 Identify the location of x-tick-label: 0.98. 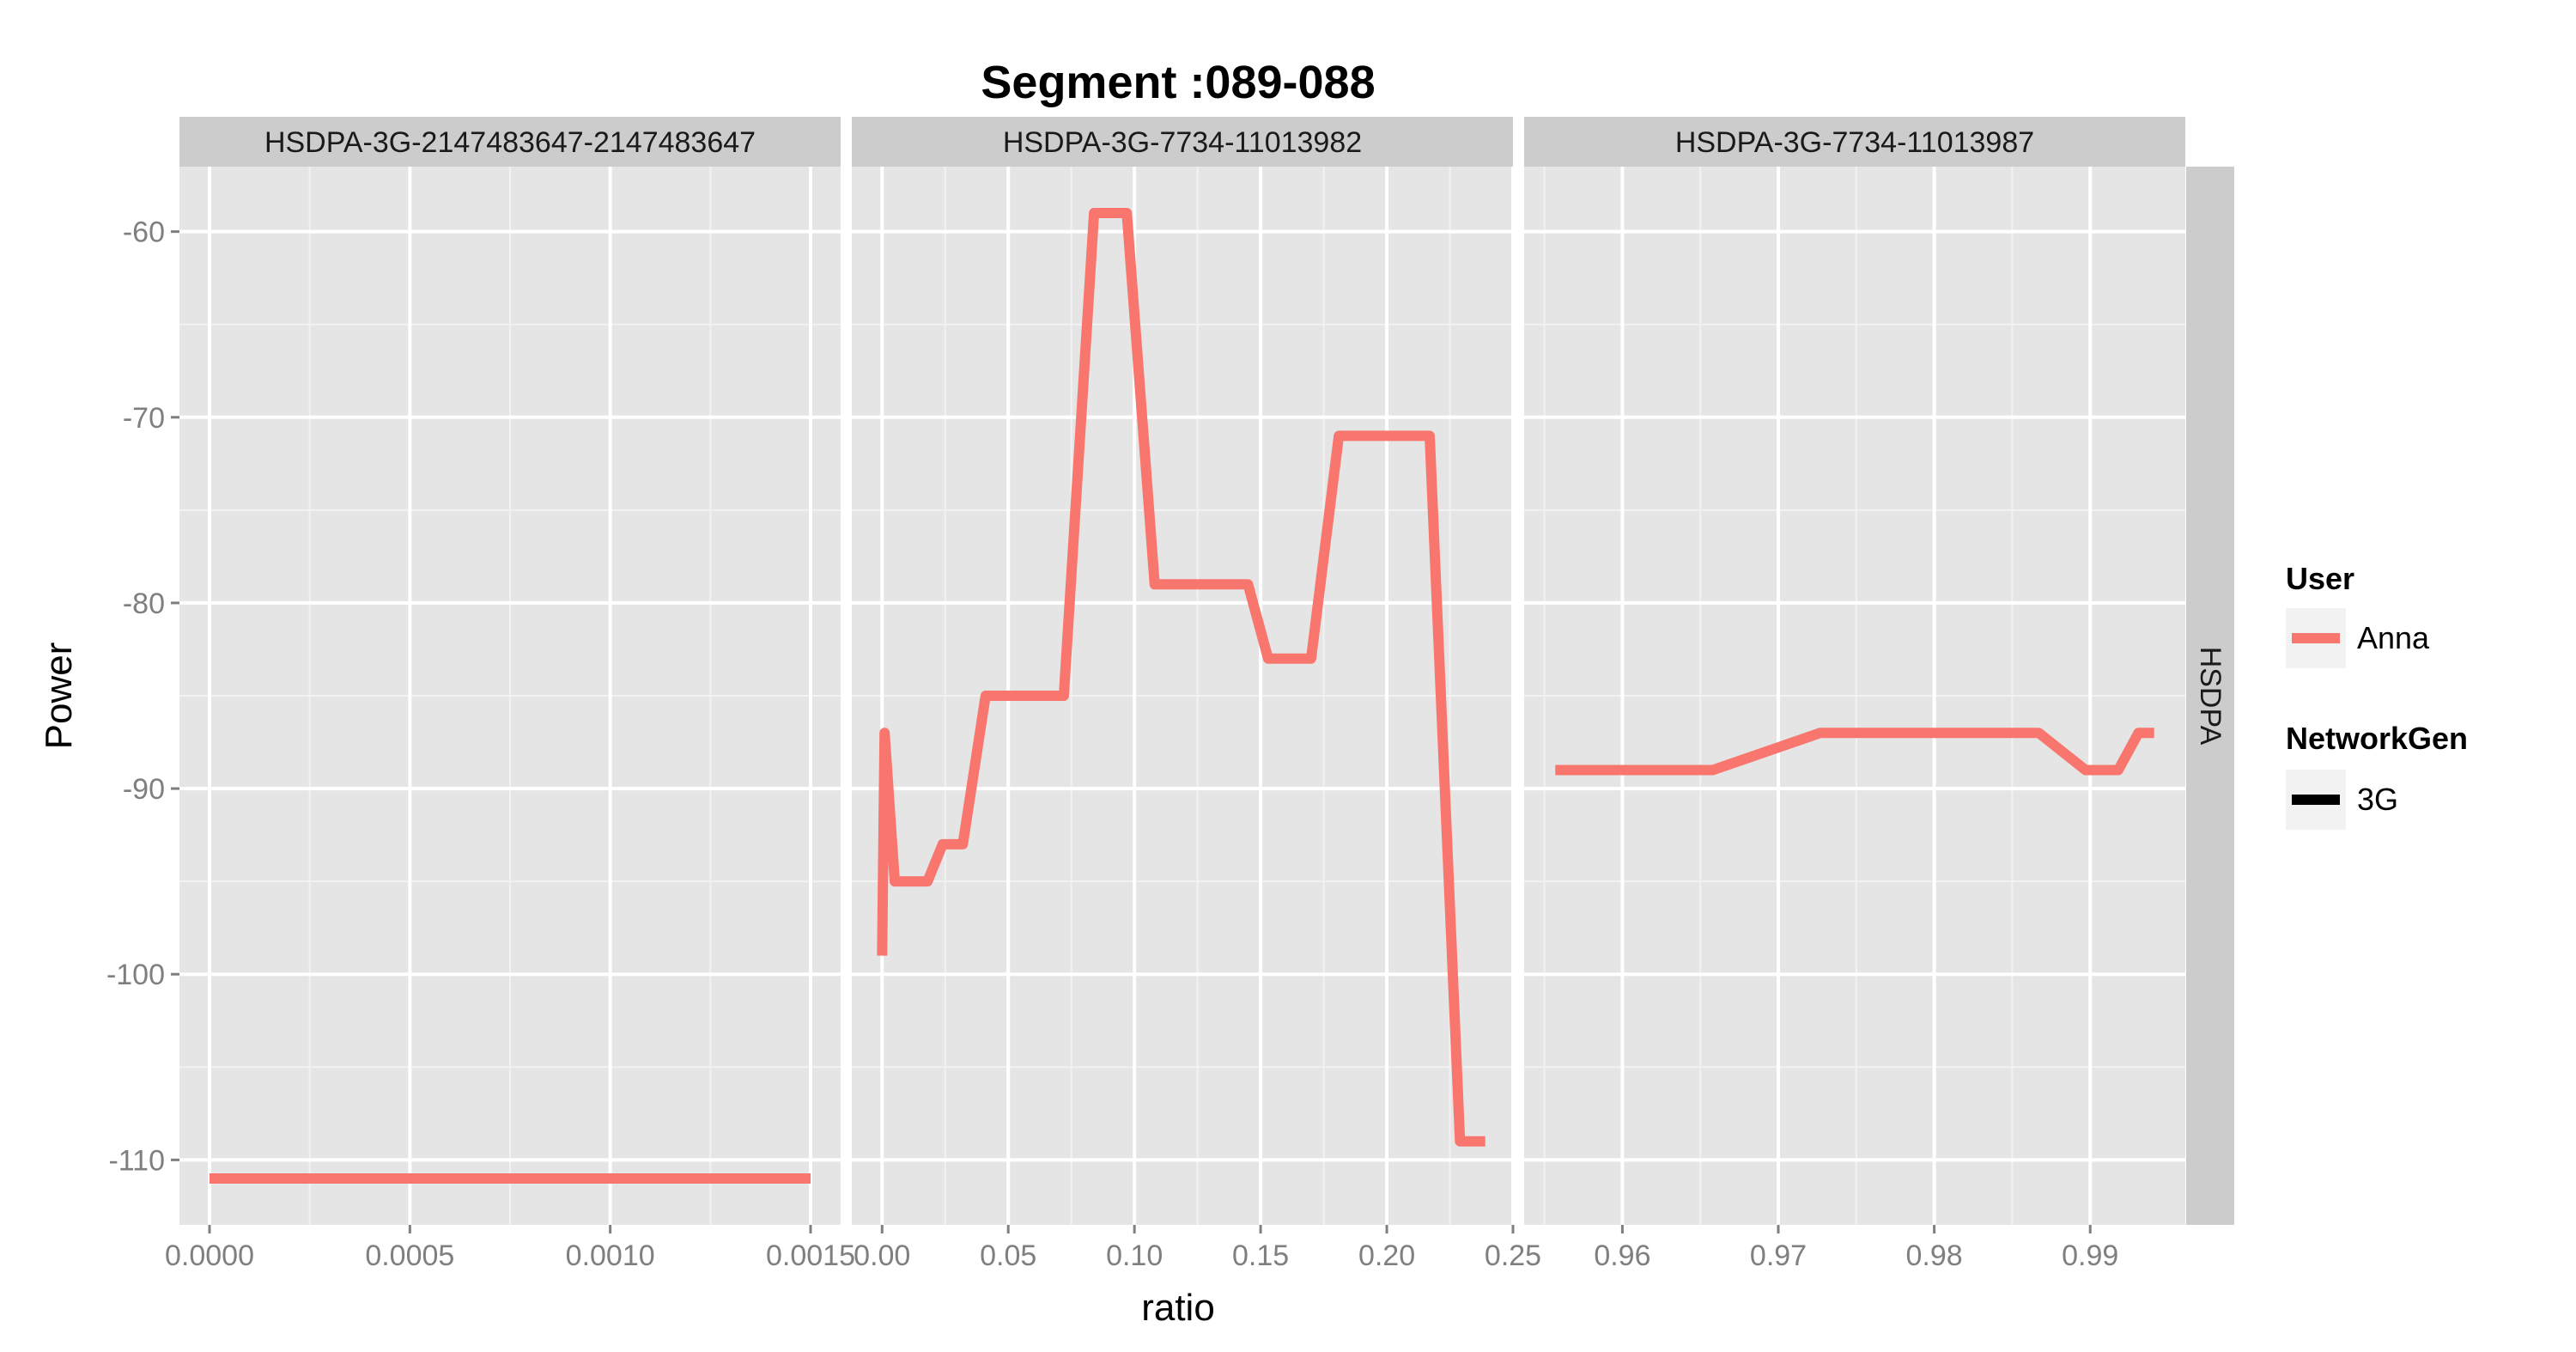
(1934, 1255).